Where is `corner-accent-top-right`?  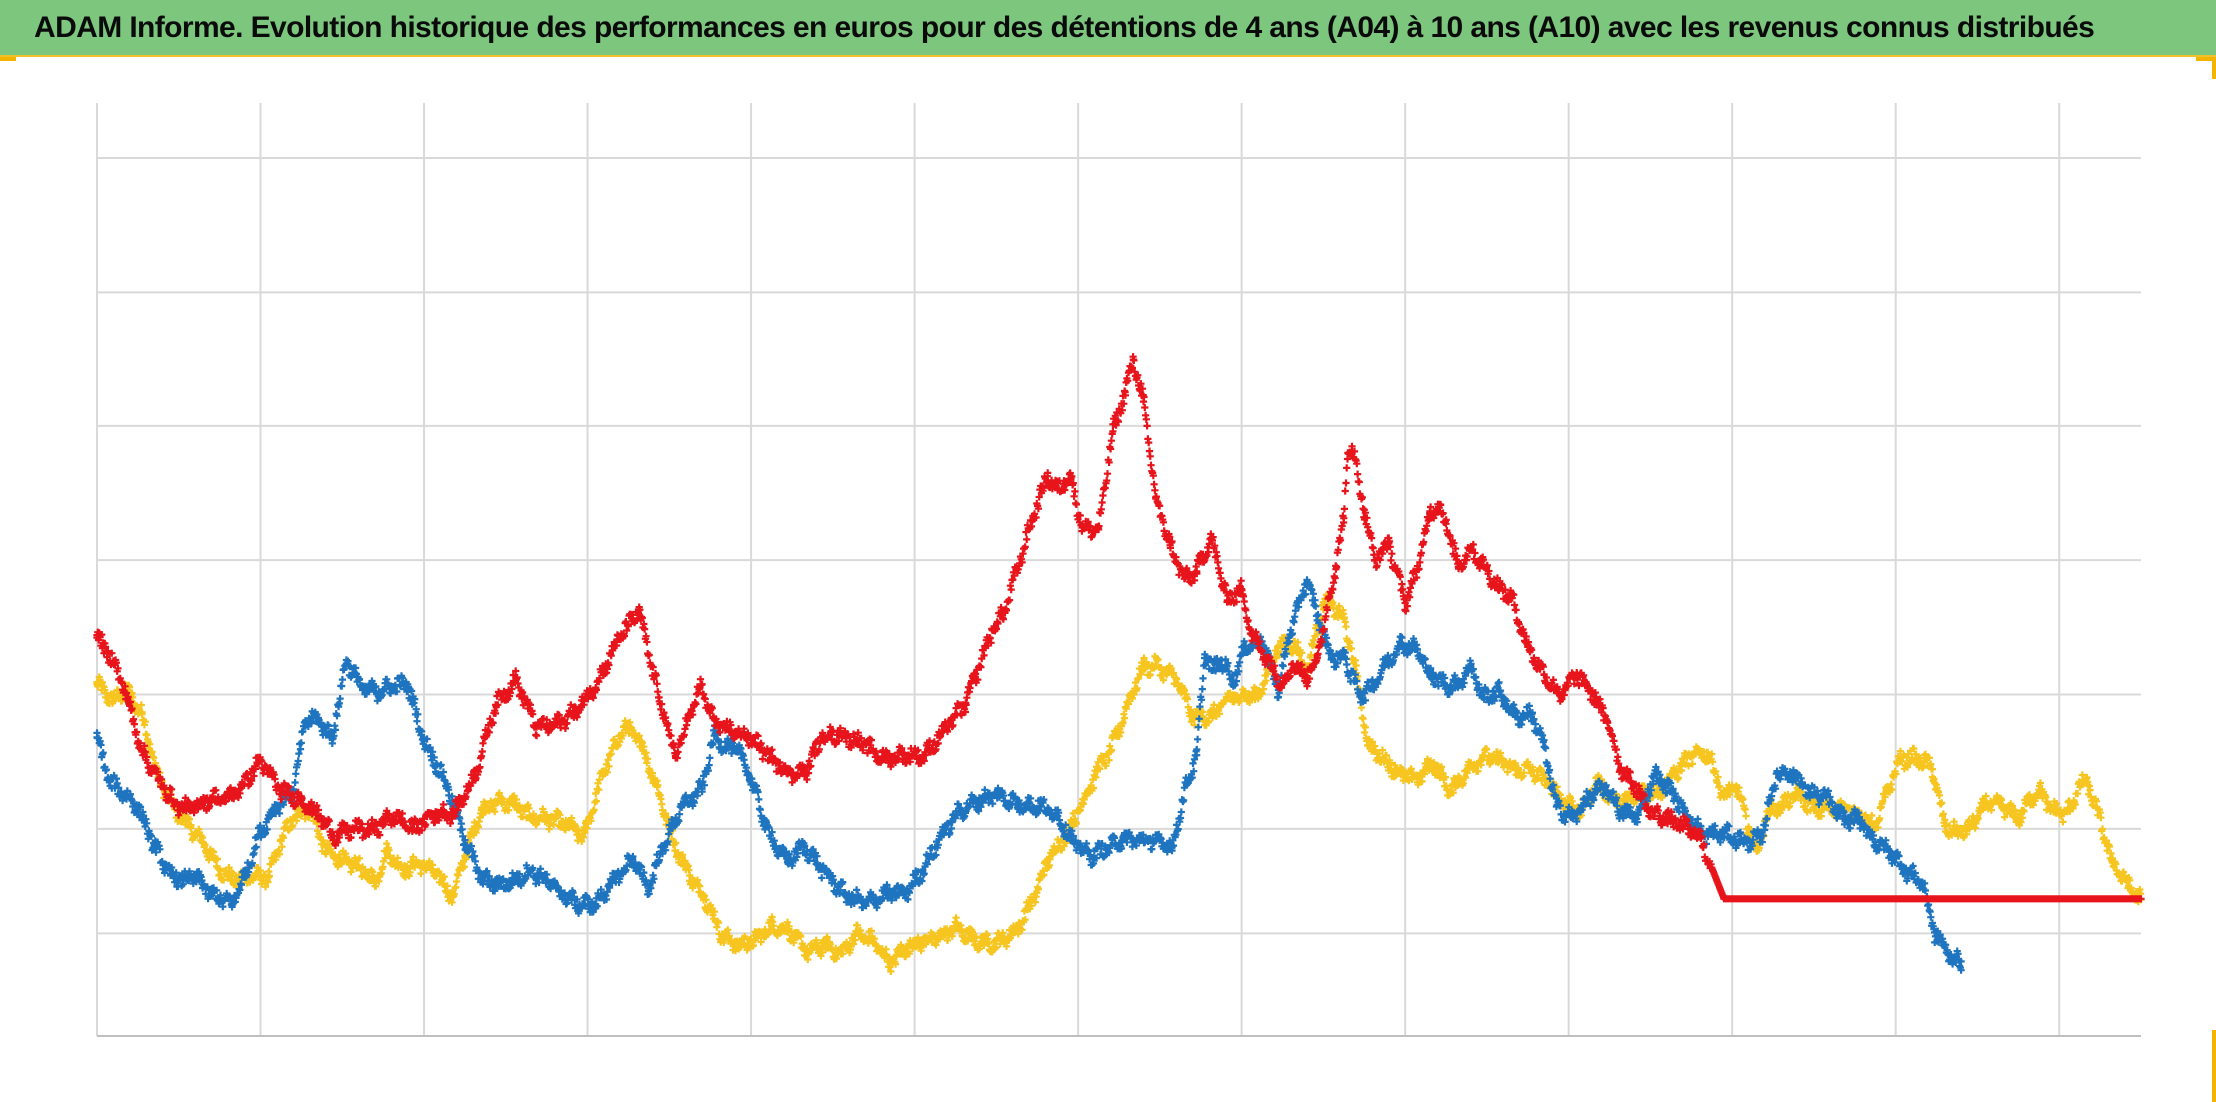 corner-accent-top-right is located at coordinates (2206, 59).